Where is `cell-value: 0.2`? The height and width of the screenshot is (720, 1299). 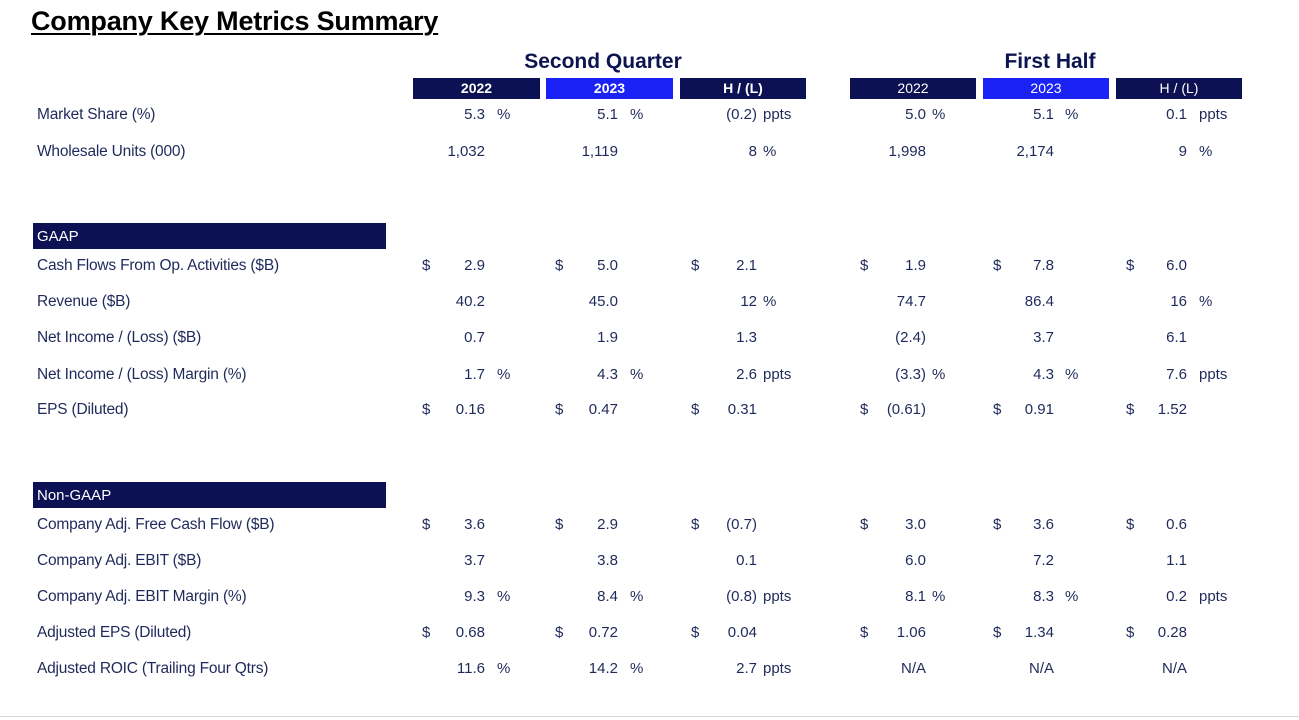 cell-value: 0.2 is located at coordinates (1176, 596).